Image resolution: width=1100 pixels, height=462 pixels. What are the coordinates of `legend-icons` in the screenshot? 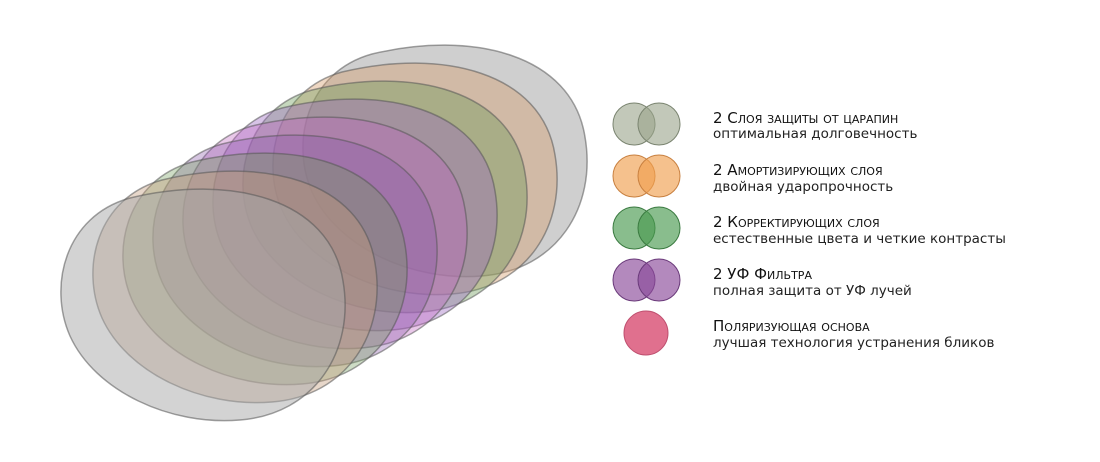 It's located at (646, 229).